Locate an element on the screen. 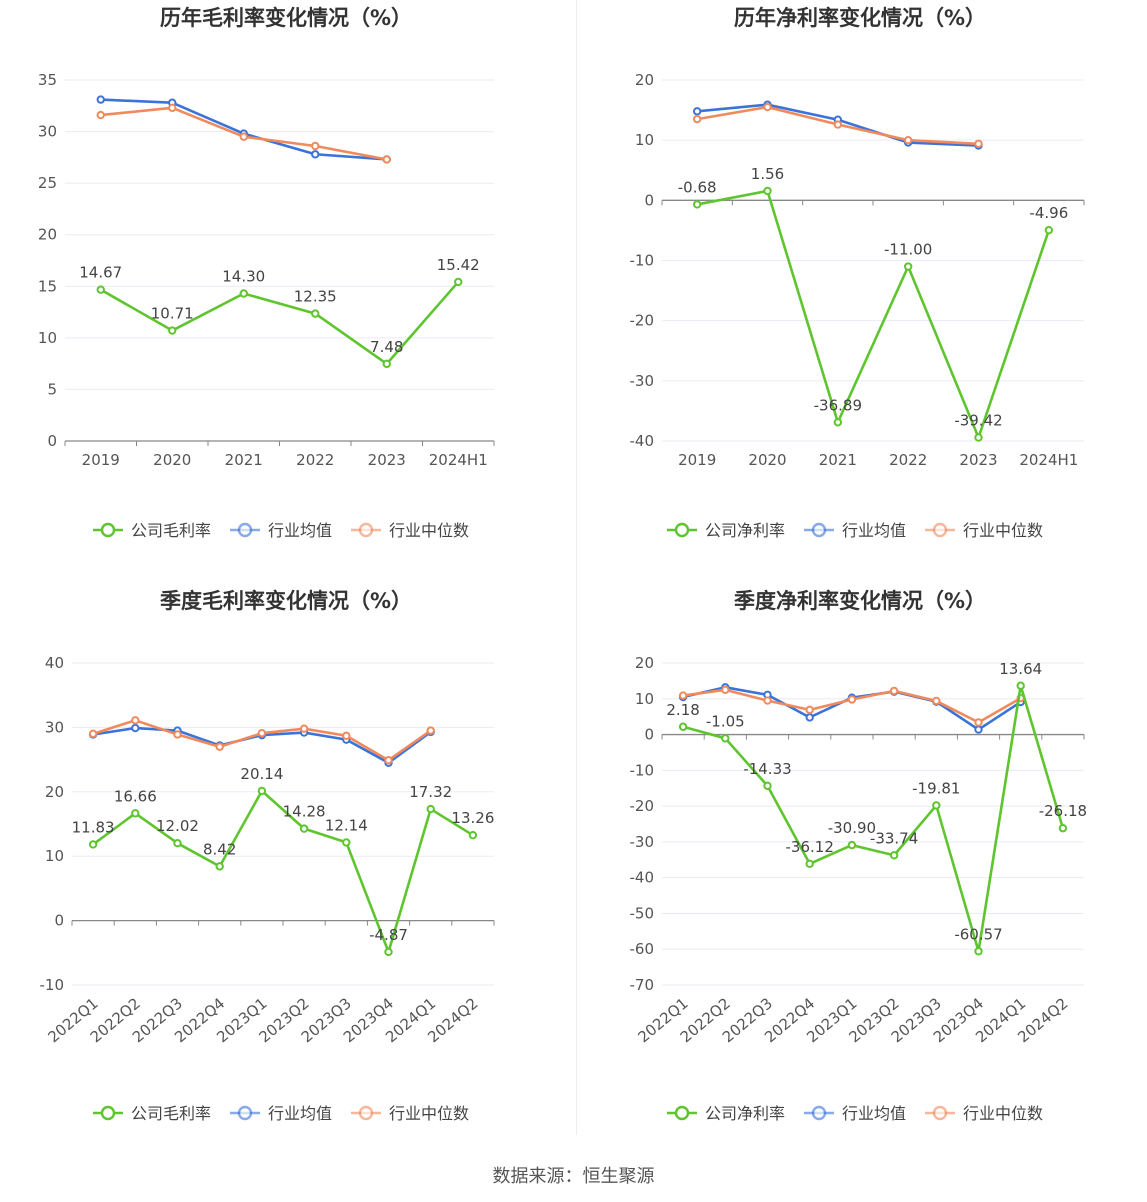 Image resolution: width=1147 pixels, height=1202 pixels. chart-title: 季度毛利率变化情况（%） is located at coordinates (286, 601).